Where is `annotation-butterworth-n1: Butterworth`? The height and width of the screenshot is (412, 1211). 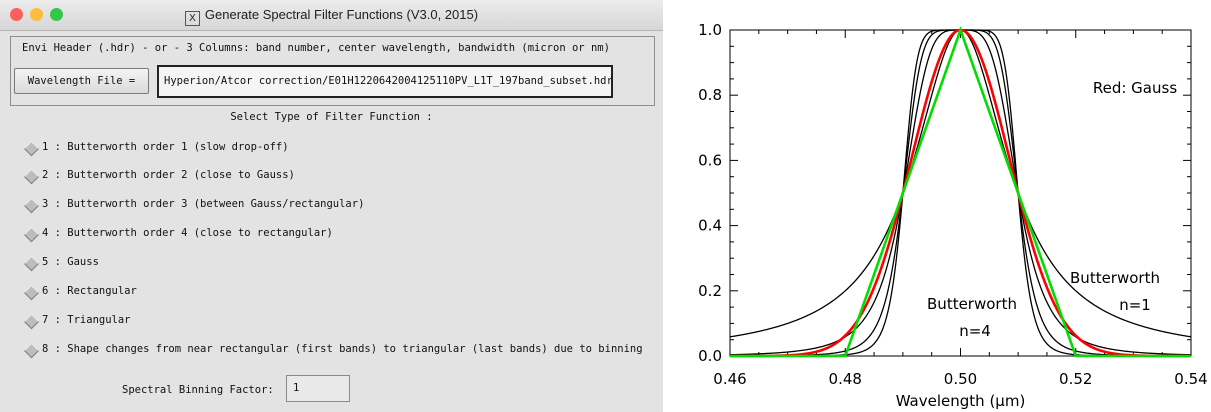
annotation-butterworth-n1: Butterworth is located at coordinates (1115, 278).